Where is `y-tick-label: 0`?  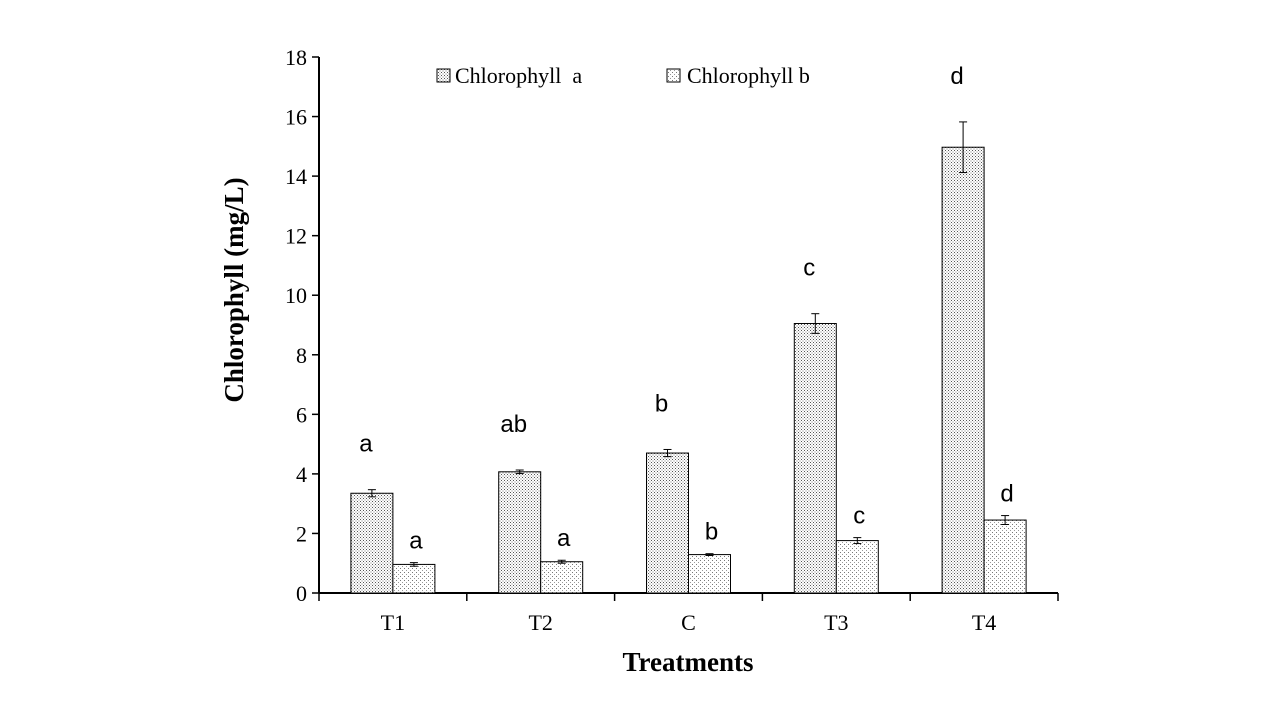 y-tick-label: 0 is located at coordinates (301, 593).